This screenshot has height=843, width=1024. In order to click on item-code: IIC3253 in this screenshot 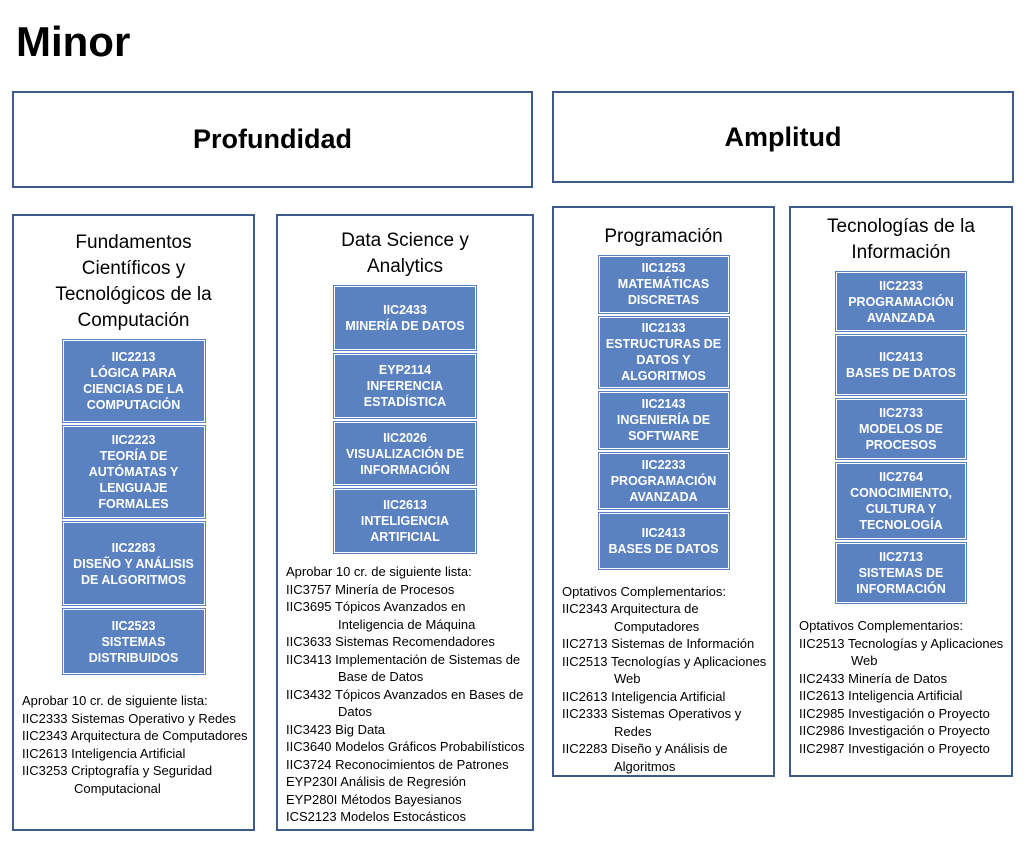, I will do `click(45, 770)`.